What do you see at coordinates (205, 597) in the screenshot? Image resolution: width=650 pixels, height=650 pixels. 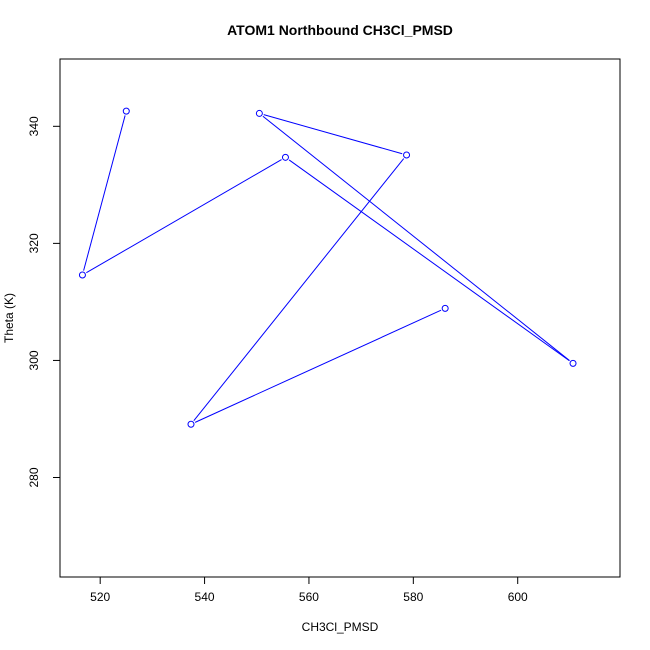 I see `x-tick-label: 540` at bounding box center [205, 597].